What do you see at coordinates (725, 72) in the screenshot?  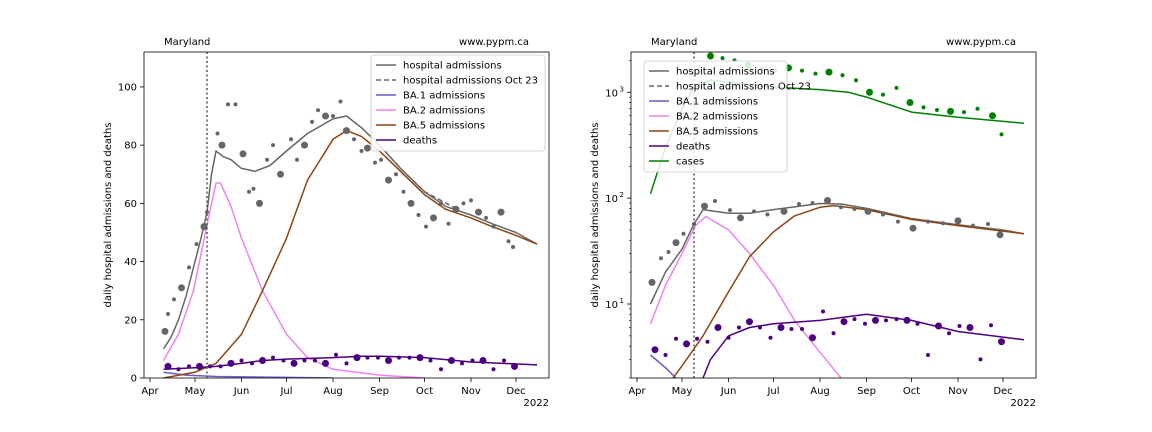 I see `legend-label: hospital admissions` at bounding box center [725, 72].